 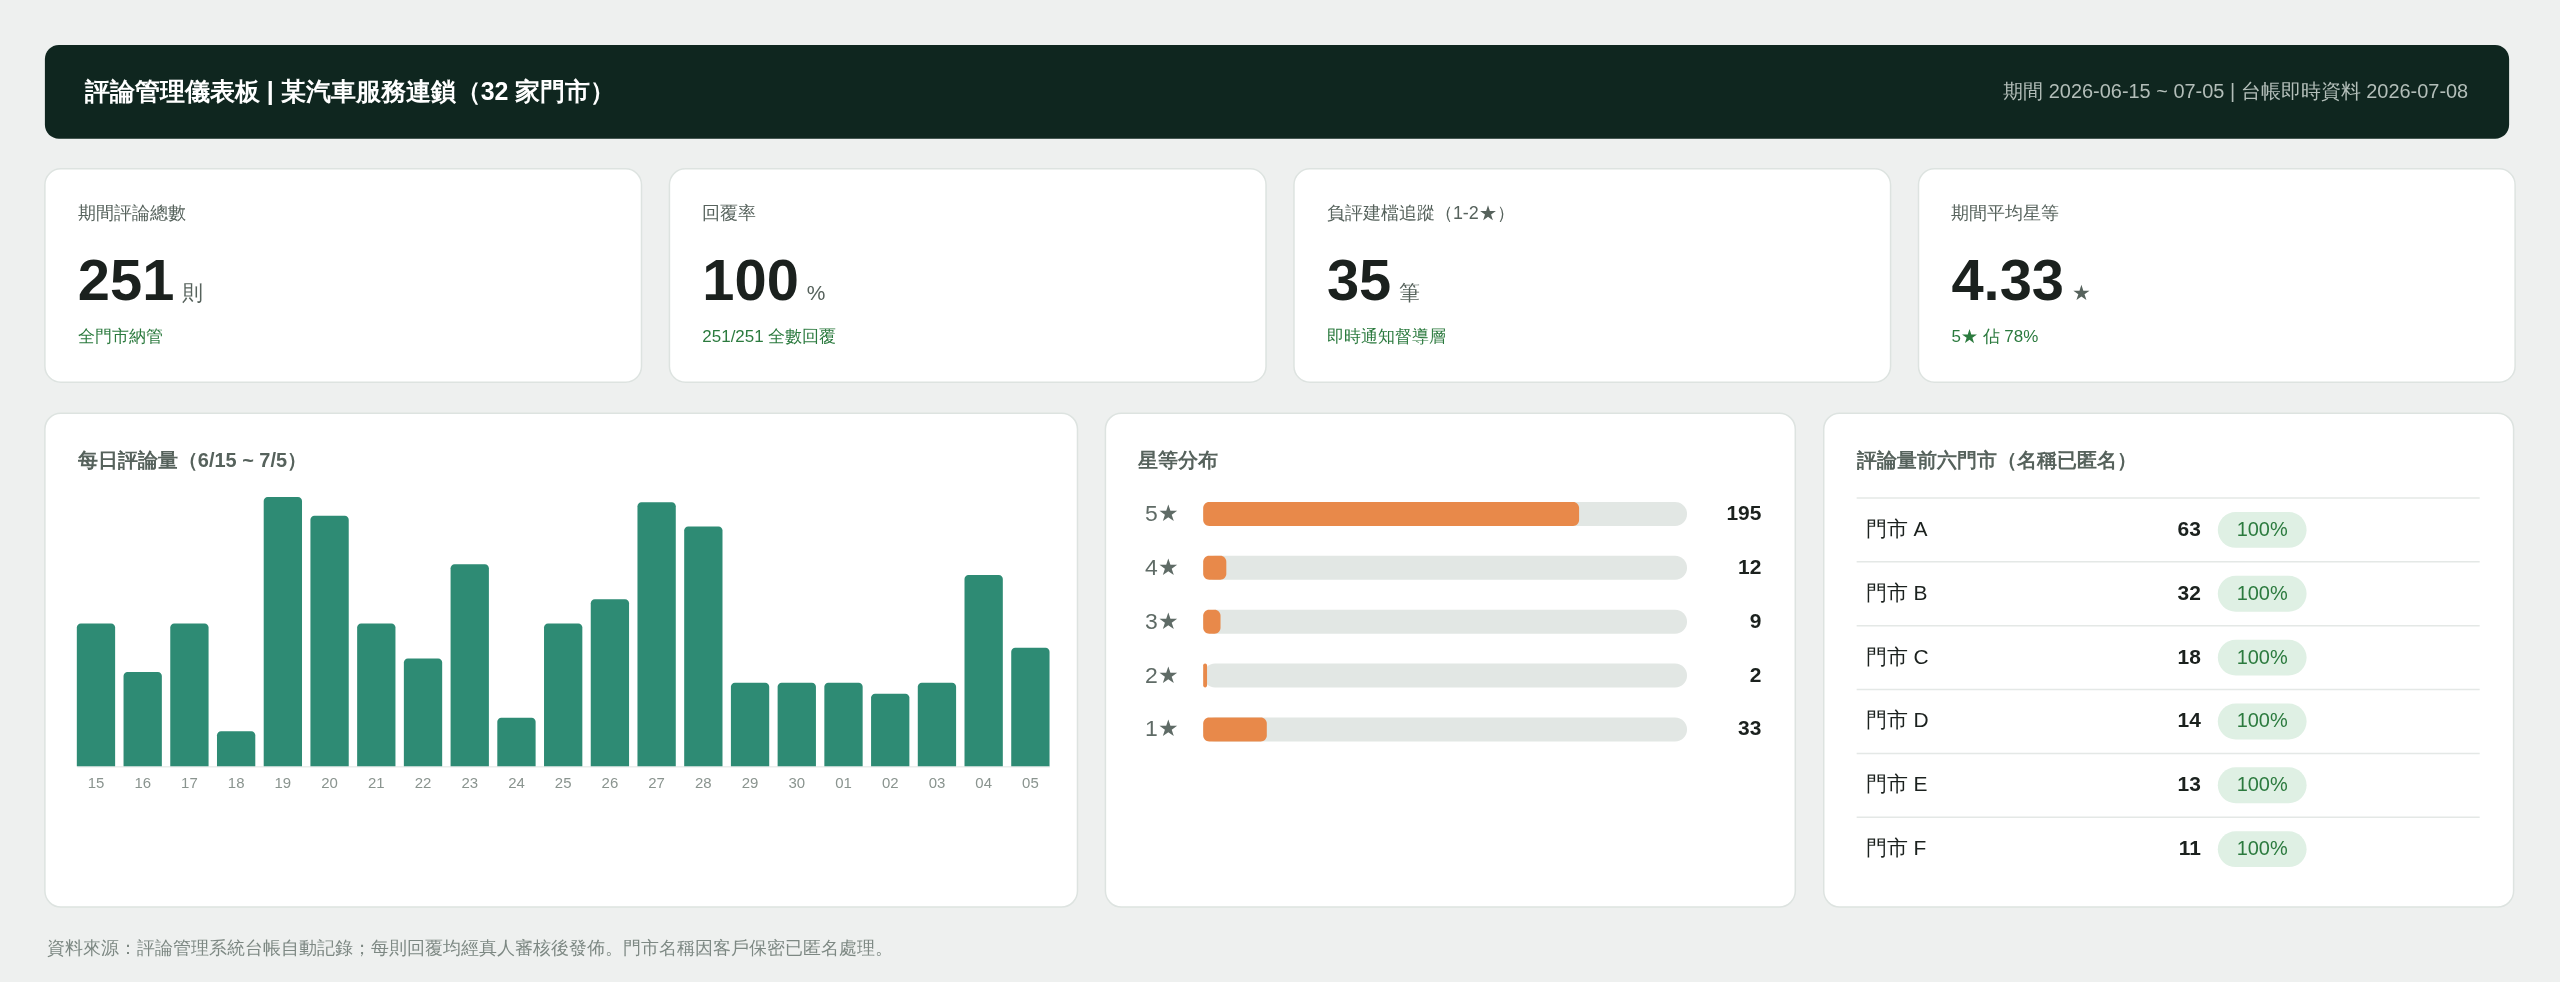 I want to click on y-tick-label: 3★, so click(x=1161, y=620).